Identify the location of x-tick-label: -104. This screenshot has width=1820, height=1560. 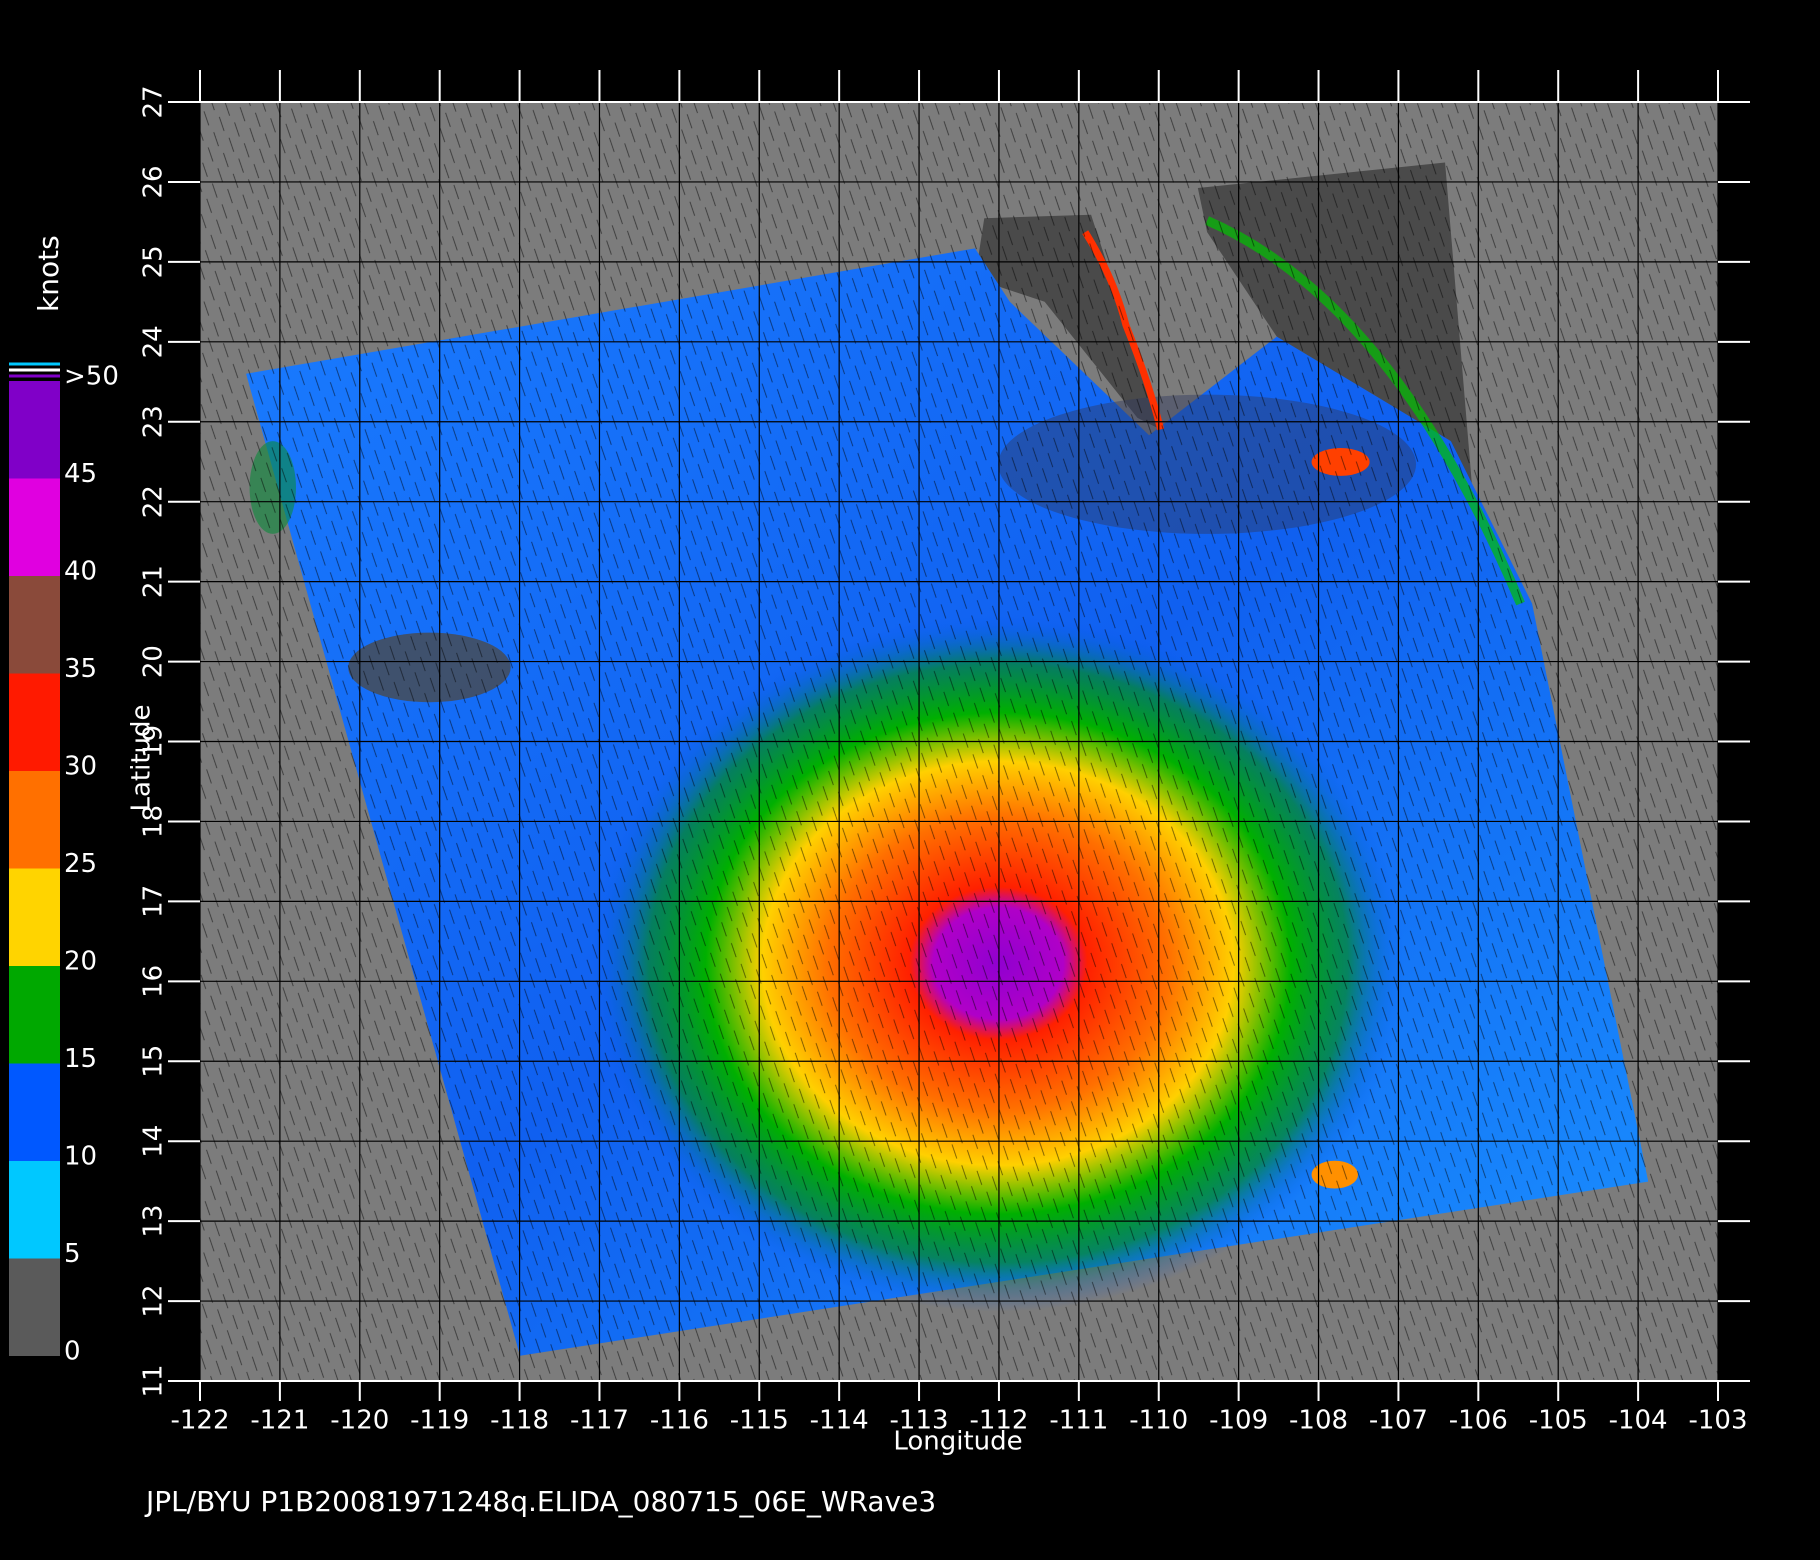
(1638, 1421).